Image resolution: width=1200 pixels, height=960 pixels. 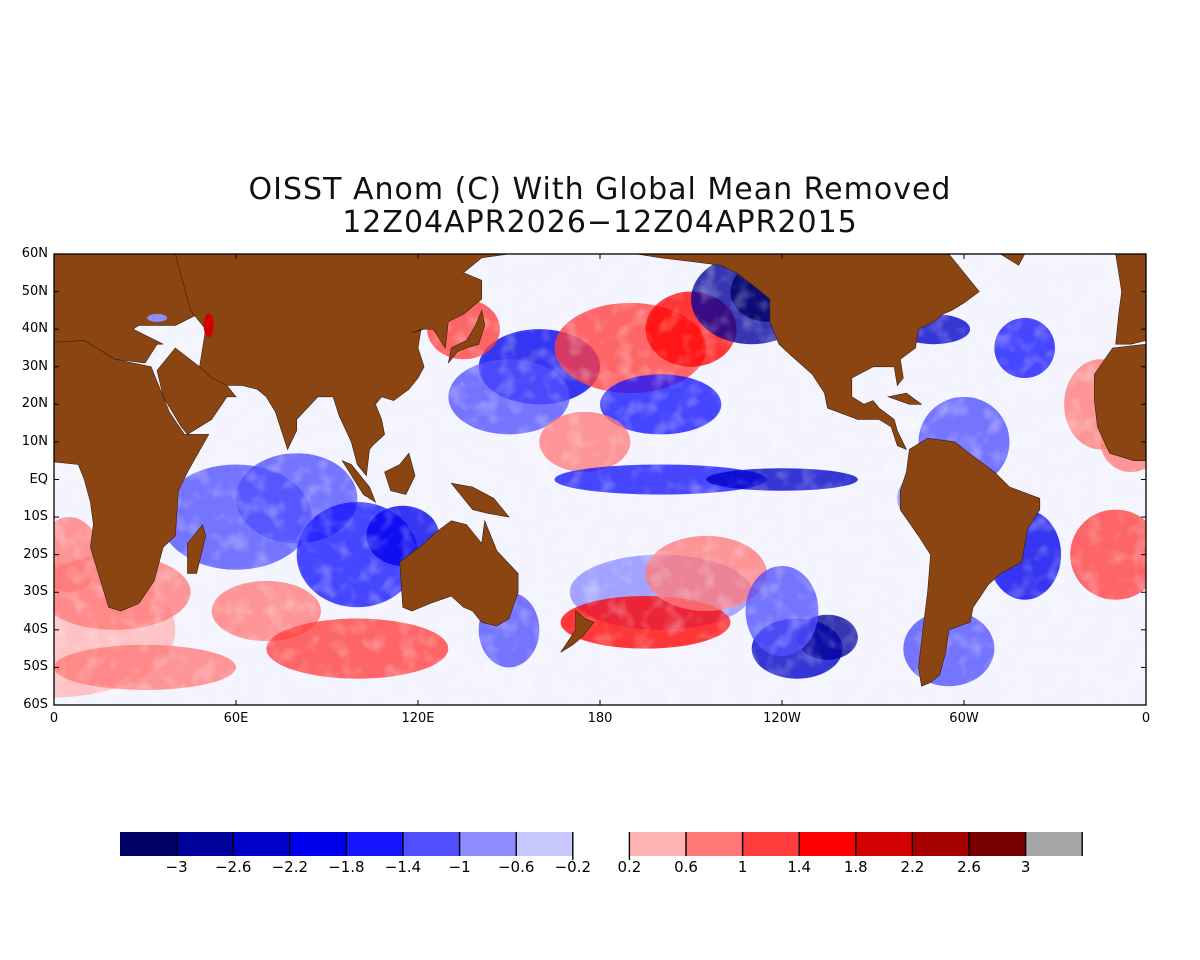 What do you see at coordinates (34, 441) in the screenshot?
I see `lat-label: 10N` at bounding box center [34, 441].